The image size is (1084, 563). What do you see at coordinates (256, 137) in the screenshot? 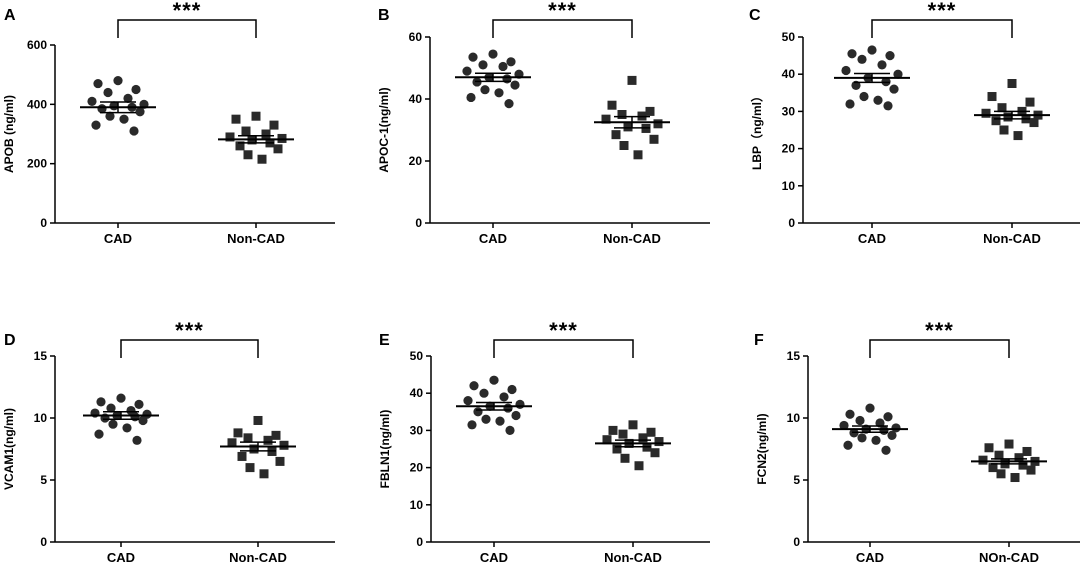
I see `series-non-cad` at bounding box center [256, 137].